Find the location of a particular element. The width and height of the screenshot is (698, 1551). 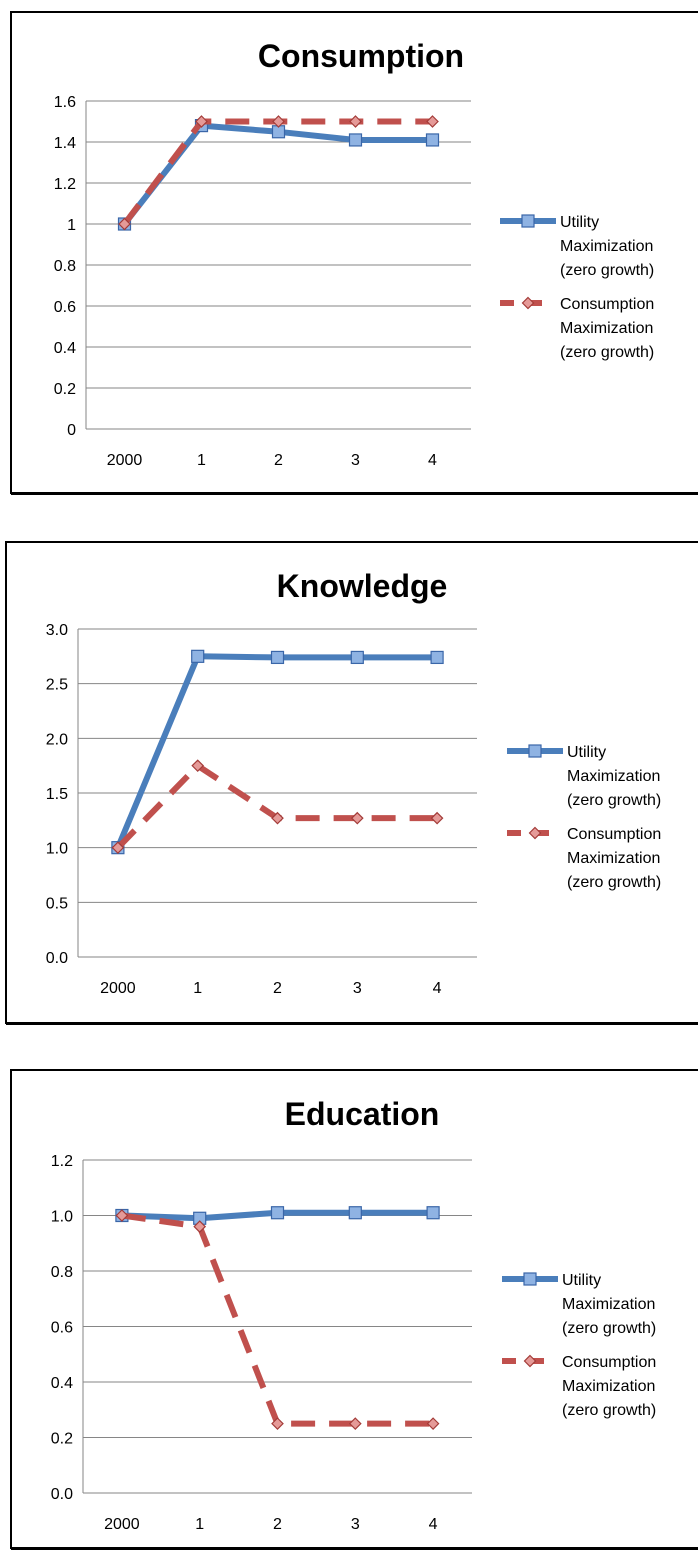

y-tick-label: 2.0 is located at coordinates (57, 739).